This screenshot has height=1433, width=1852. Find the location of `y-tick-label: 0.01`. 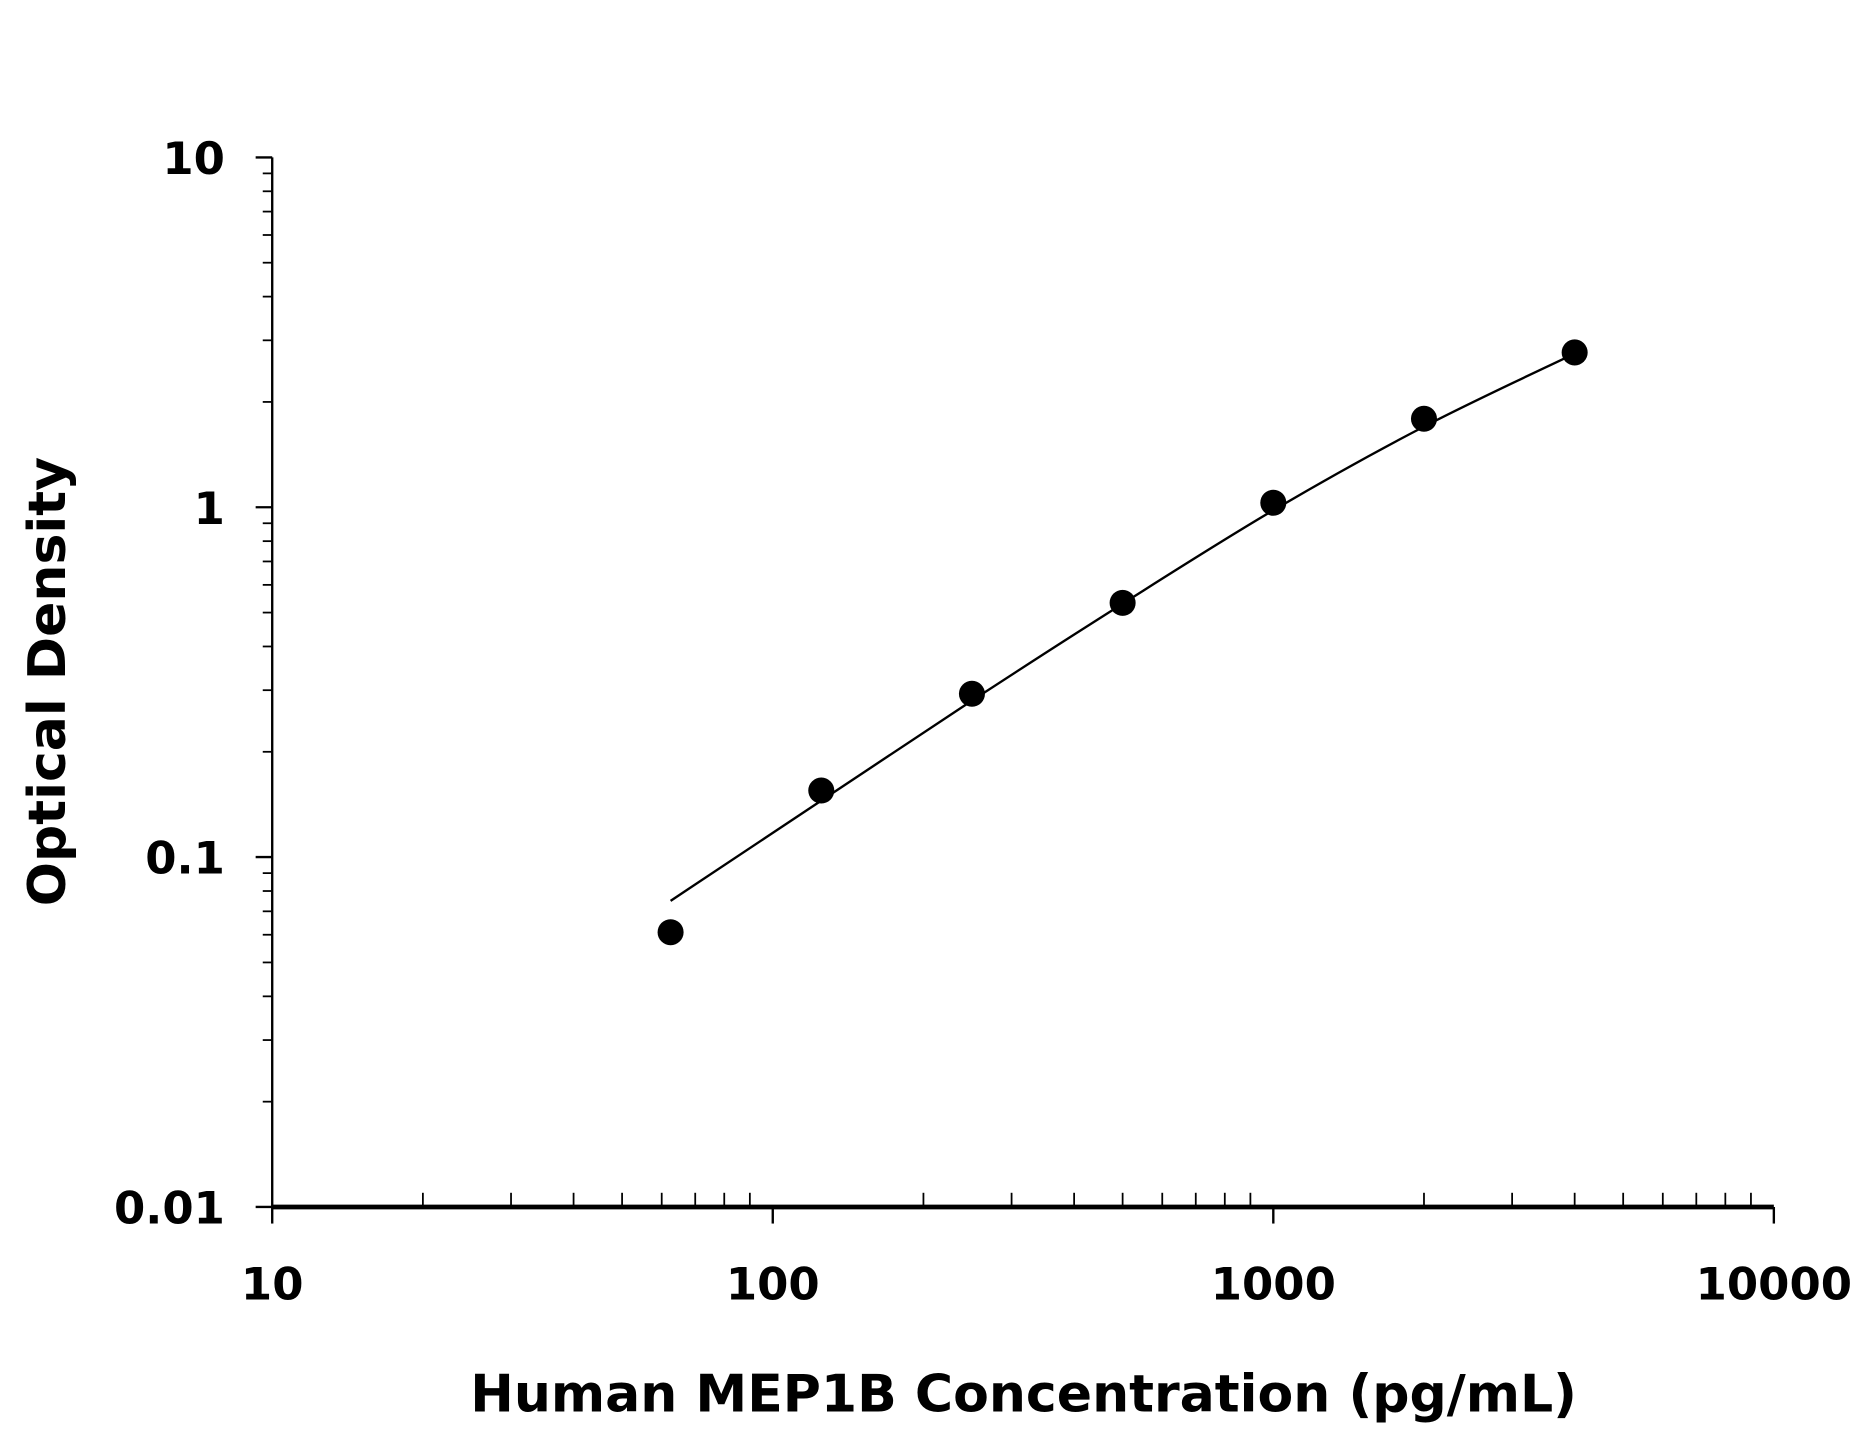

y-tick-label: 0.01 is located at coordinates (169, 1208).